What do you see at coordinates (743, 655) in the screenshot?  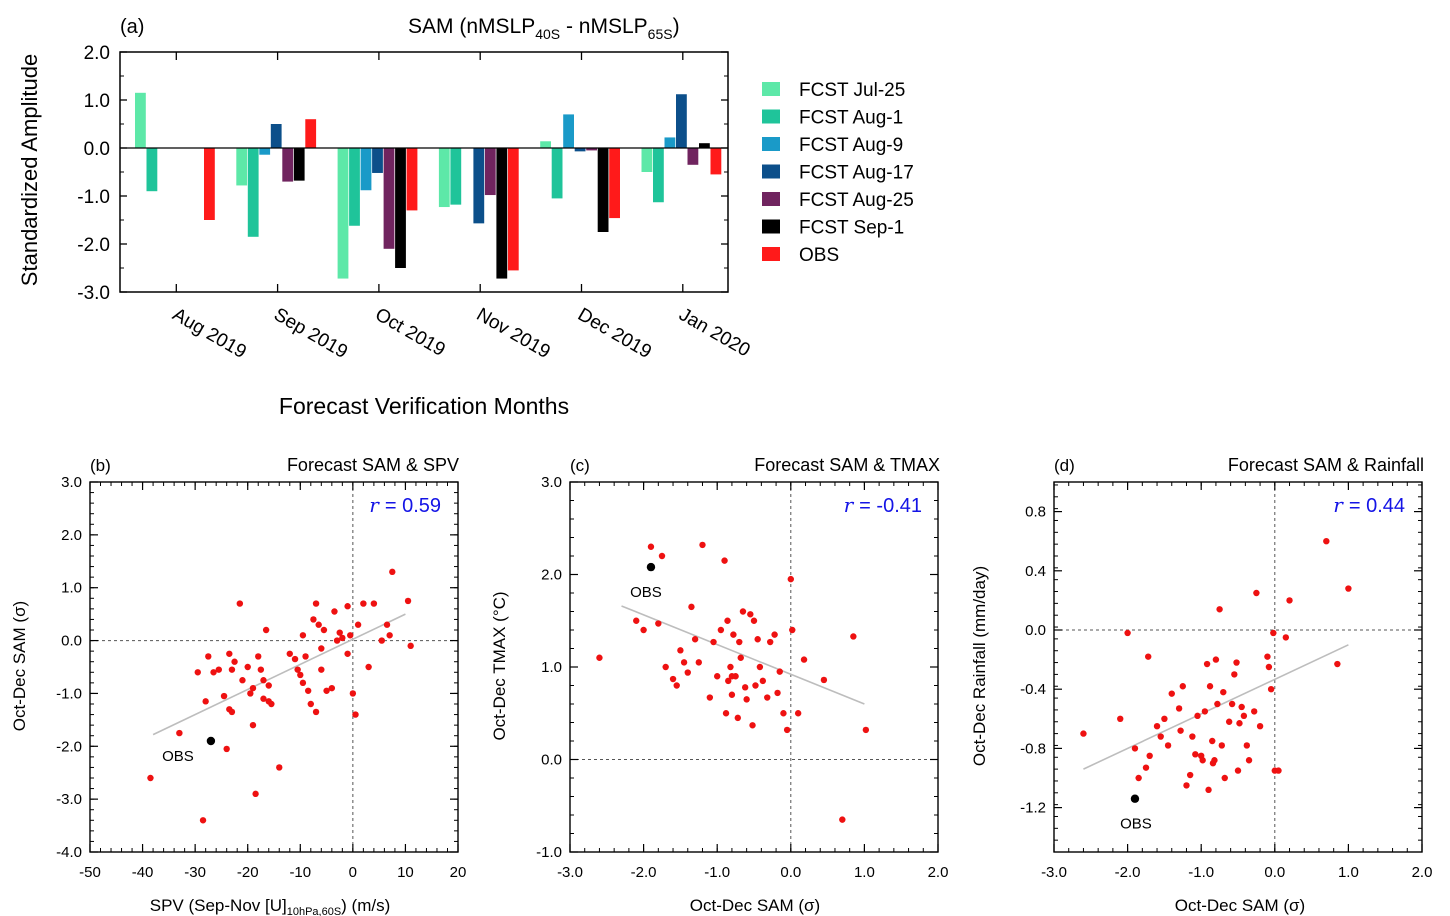 I see `regression-line` at bounding box center [743, 655].